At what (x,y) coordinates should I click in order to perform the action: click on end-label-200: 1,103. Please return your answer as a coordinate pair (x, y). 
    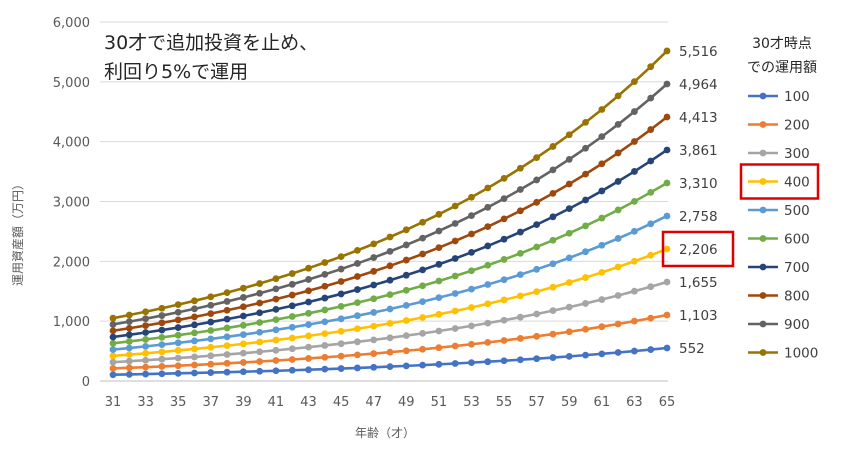
    Looking at the image, I should click on (698, 316).